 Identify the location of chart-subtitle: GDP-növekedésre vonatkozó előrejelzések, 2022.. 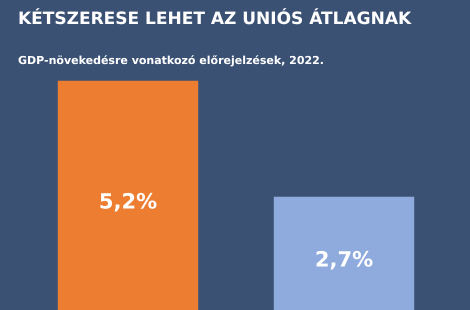
(171, 60).